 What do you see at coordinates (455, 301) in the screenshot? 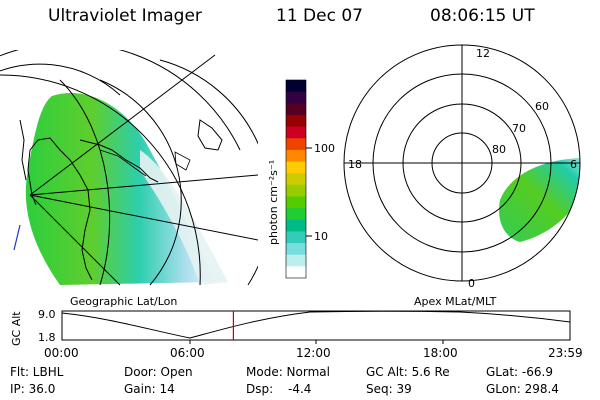
I see `mag-caption: Apex MLat/MLT` at bounding box center [455, 301].